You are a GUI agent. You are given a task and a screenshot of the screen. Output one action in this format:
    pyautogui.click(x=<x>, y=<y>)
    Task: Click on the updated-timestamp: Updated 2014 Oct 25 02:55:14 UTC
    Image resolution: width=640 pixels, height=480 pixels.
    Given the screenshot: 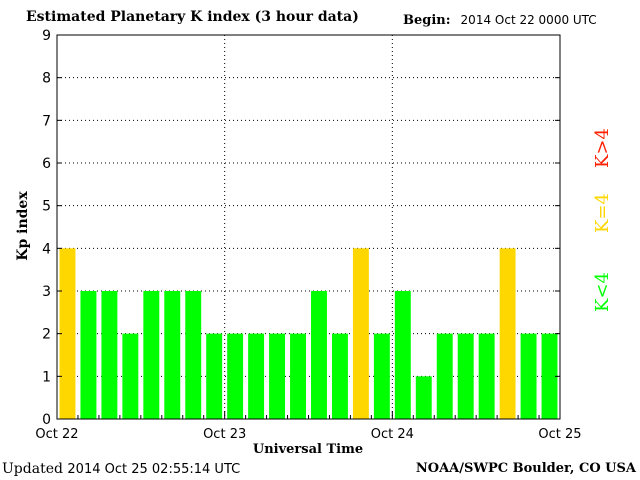 What is the action you would take?
    pyautogui.click(x=121, y=469)
    